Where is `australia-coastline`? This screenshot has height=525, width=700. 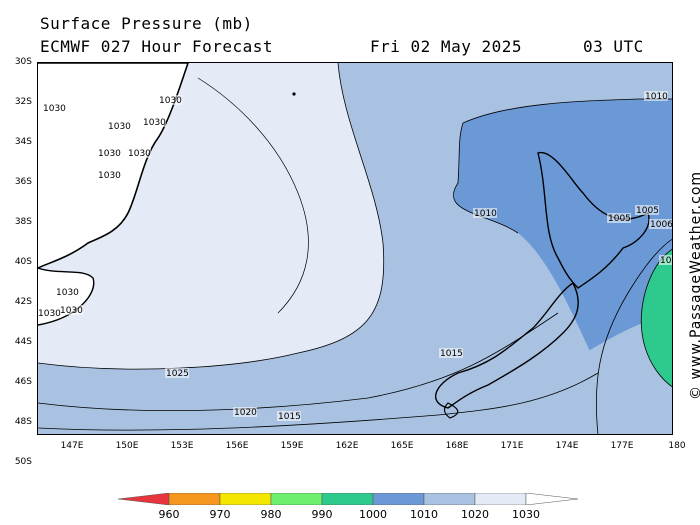
australia-coastline is located at coordinates (113, 166).